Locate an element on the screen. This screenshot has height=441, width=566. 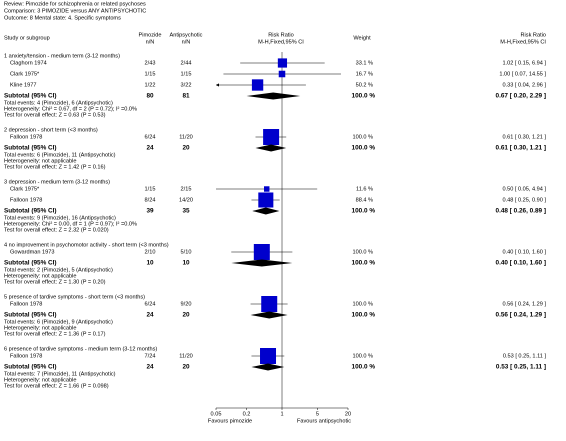
events-antipsychotic: 1/15 is located at coordinates (186, 74).